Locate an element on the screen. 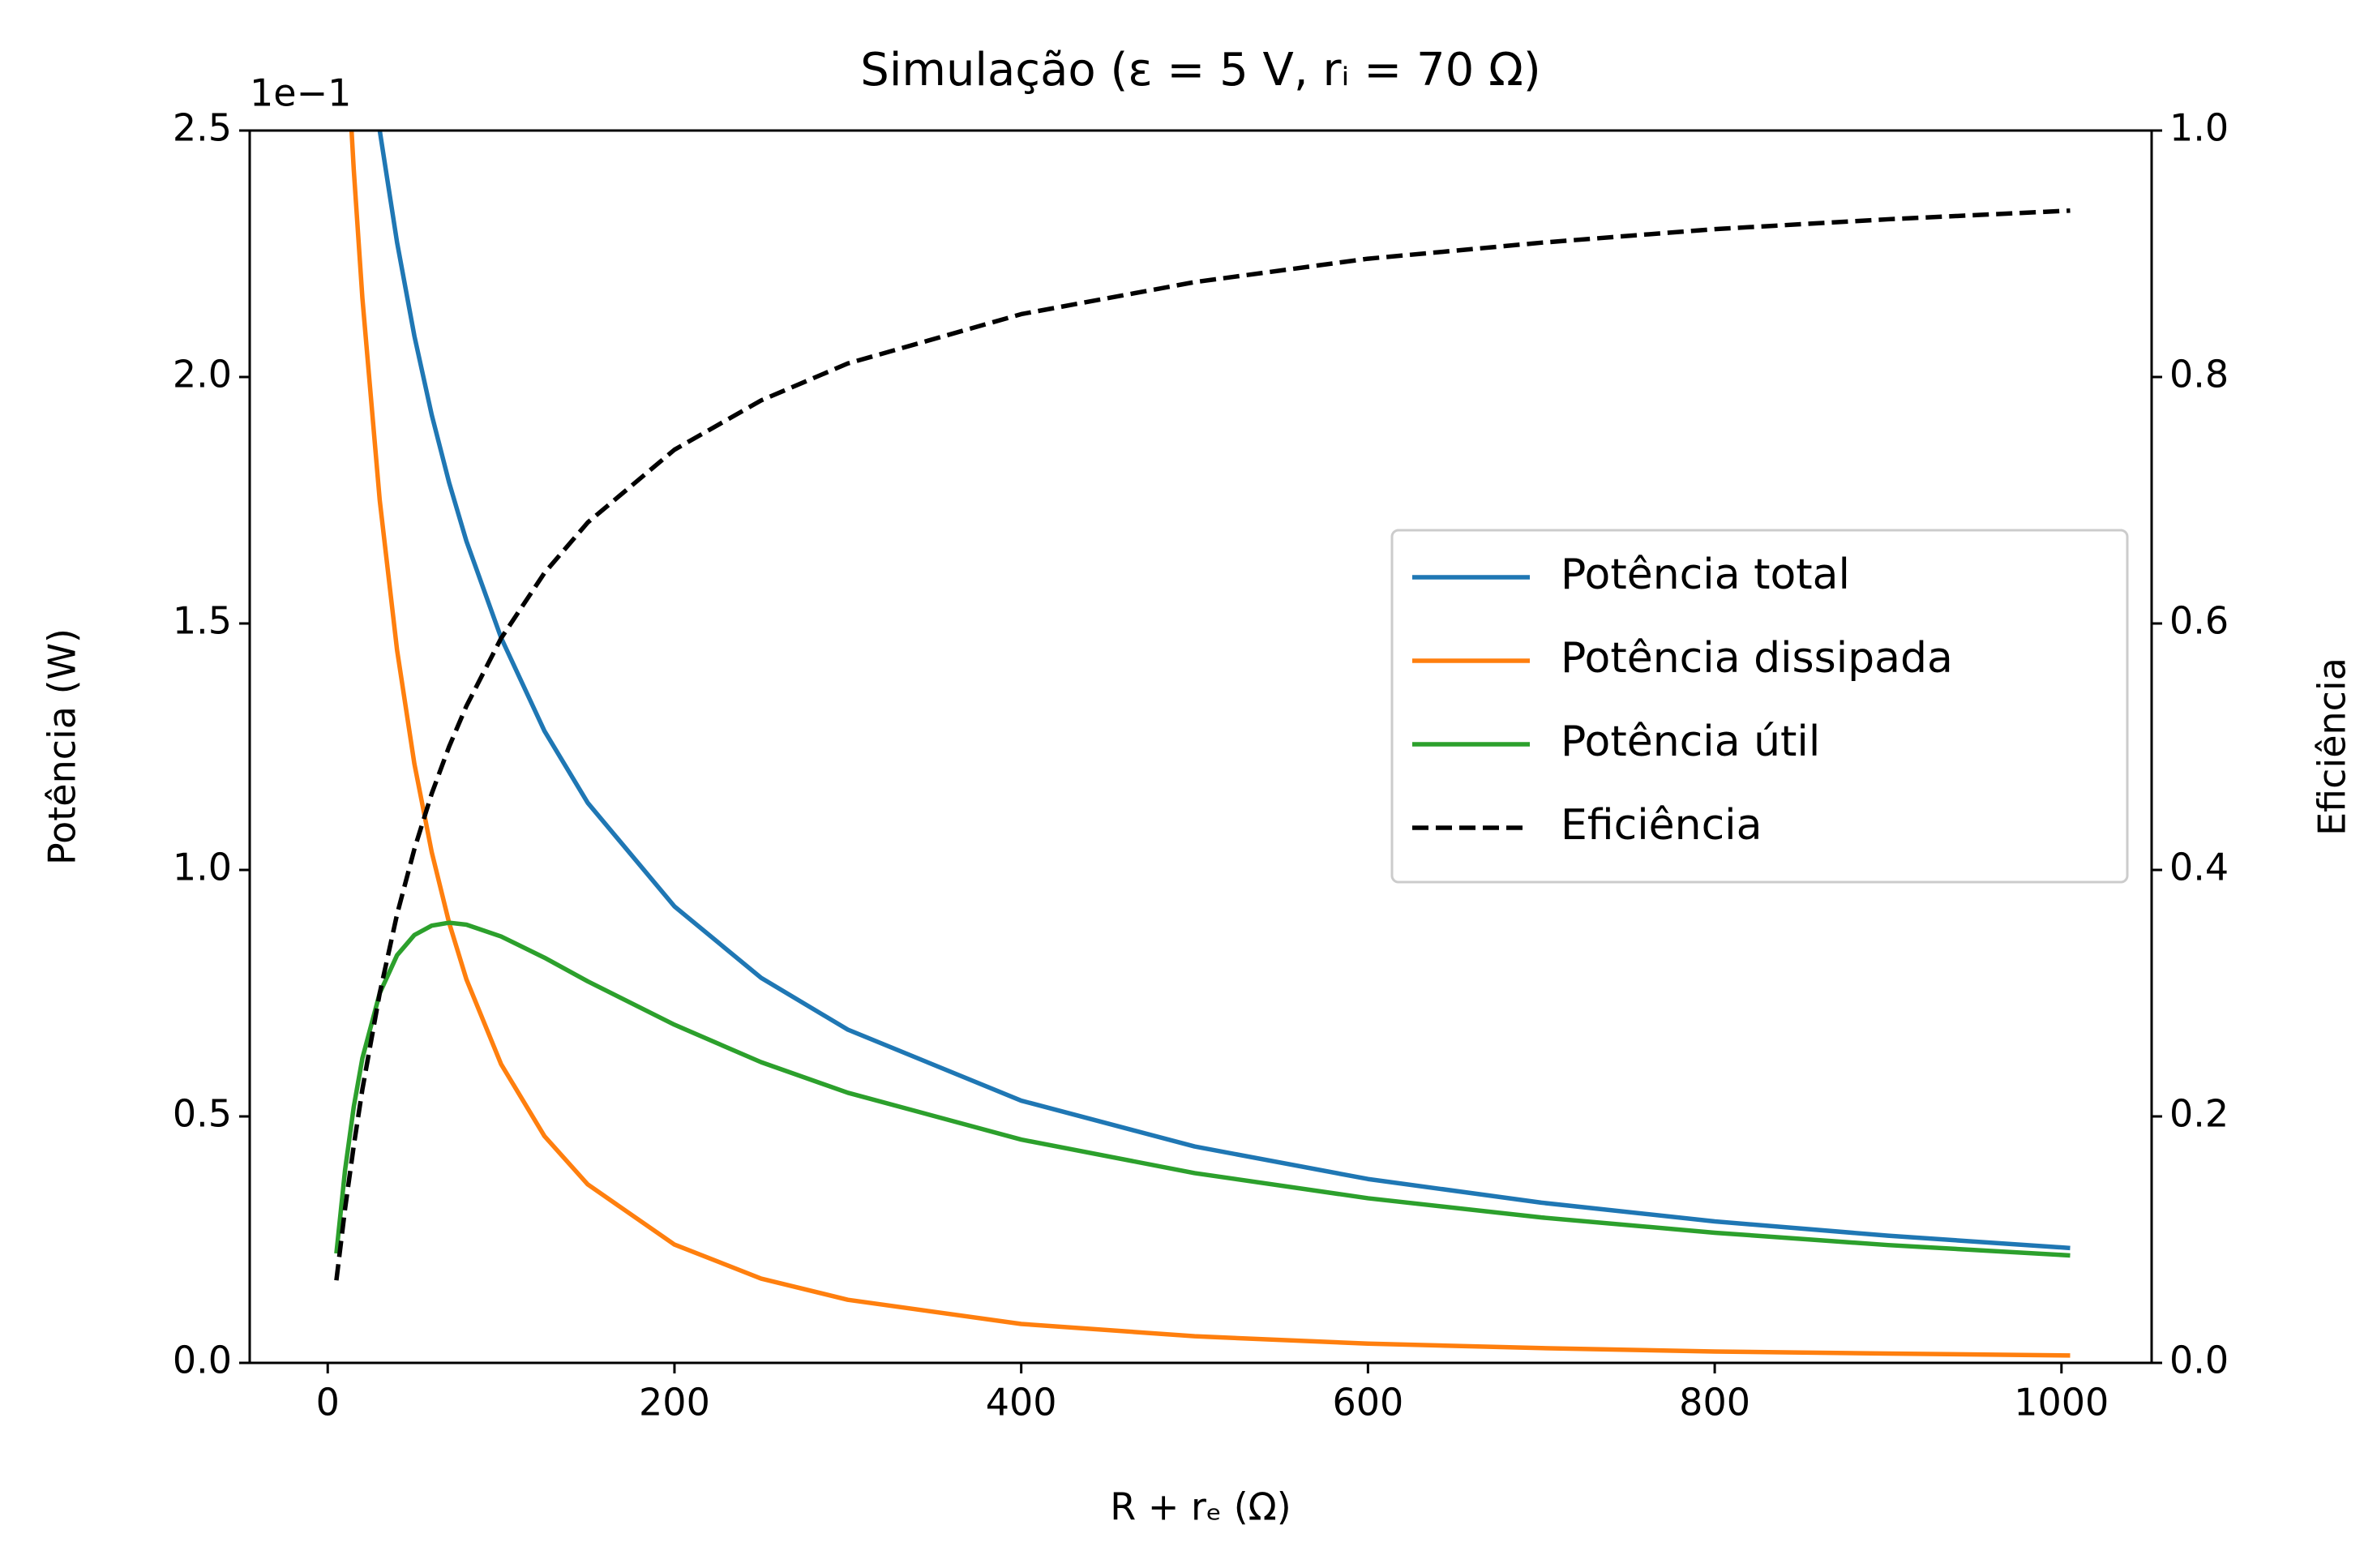 This screenshot has height=1568, width=2377. legend-label: Eficiência is located at coordinates (1662, 825).